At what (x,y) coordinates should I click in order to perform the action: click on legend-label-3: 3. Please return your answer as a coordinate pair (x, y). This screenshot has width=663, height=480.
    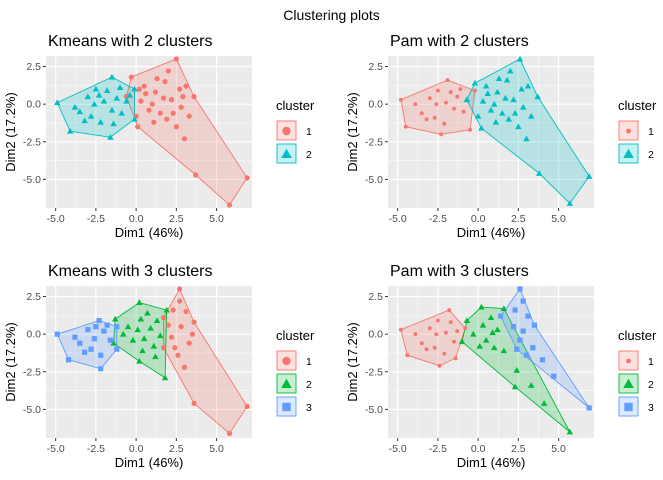
    Looking at the image, I should click on (651, 408).